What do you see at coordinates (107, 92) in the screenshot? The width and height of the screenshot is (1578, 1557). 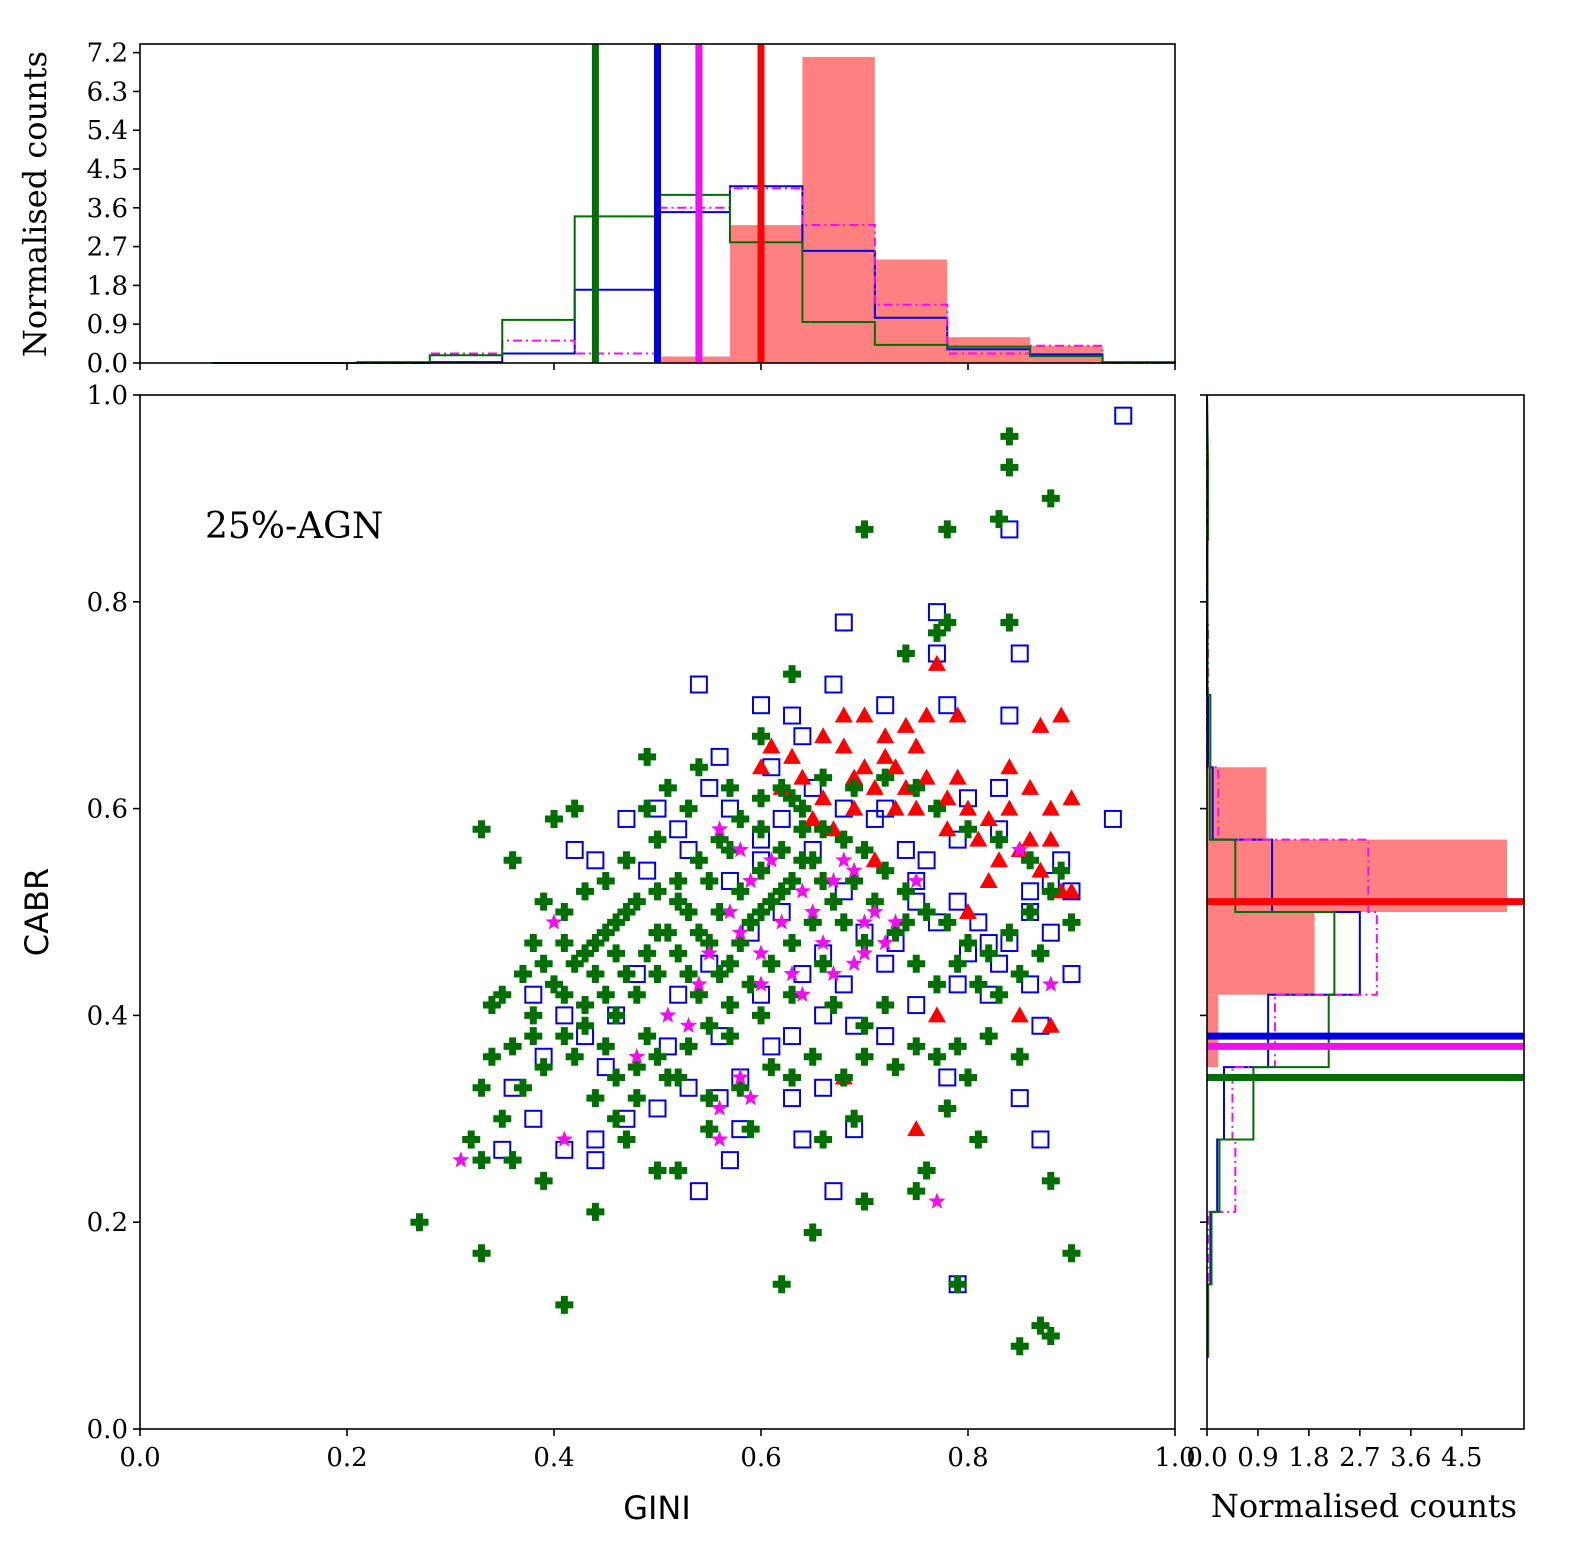 I see `top-y-tick-label: 6.3` at bounding box center [107, 92].